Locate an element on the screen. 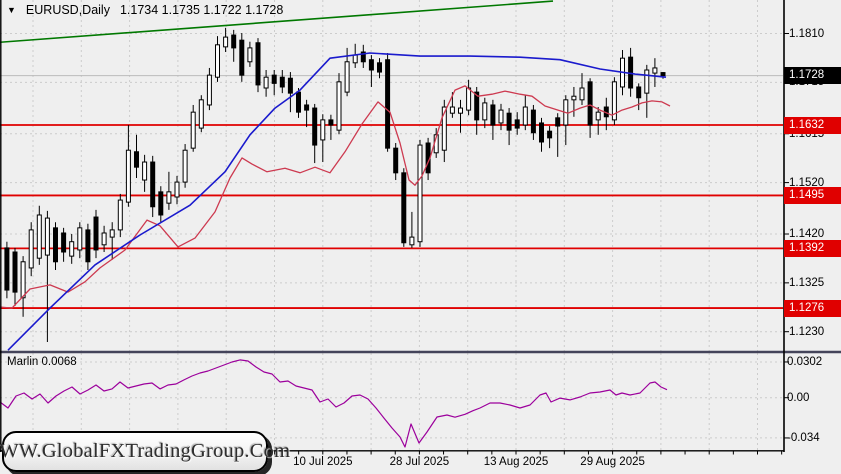 This screenshot has height=474, width=841. date-tick-label: 29 Aug 2025 is located at coordinates (612, 462).